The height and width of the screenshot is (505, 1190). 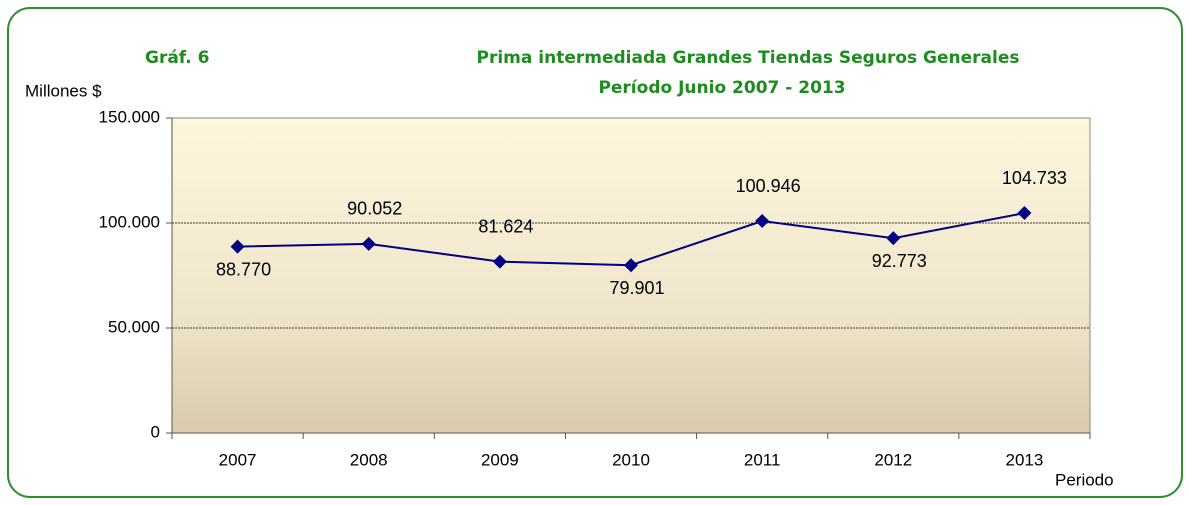 I want to click on data-label: 92.773, so click(x=899, y=261).